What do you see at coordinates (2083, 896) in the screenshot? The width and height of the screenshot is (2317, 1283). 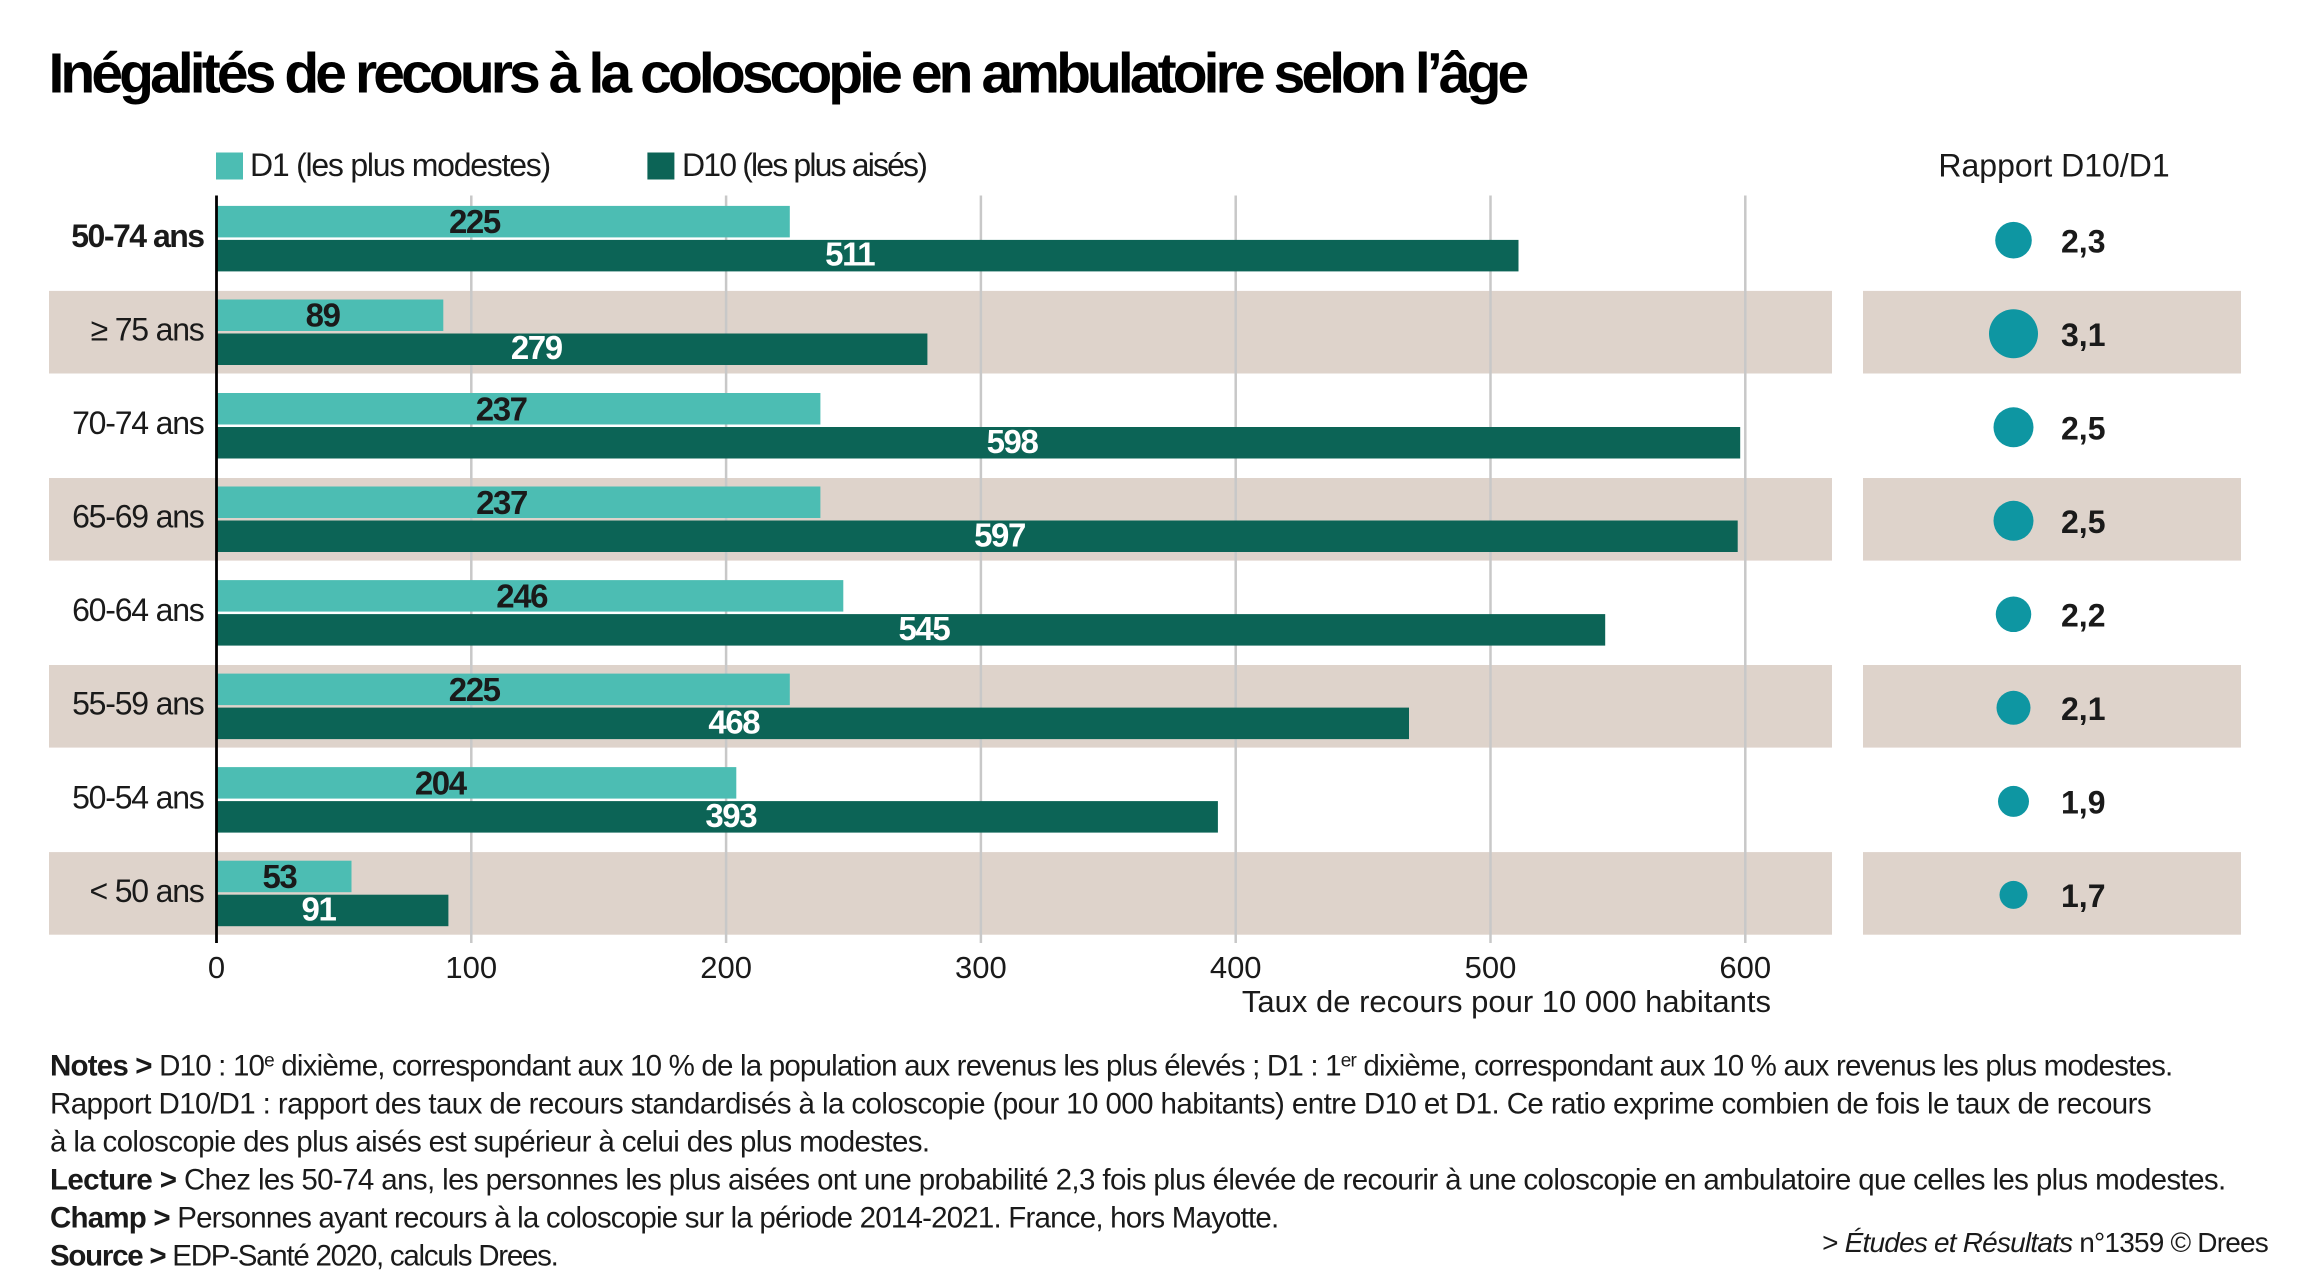 I see `svg-text: 1,7` at bounding box center [2083, 896].